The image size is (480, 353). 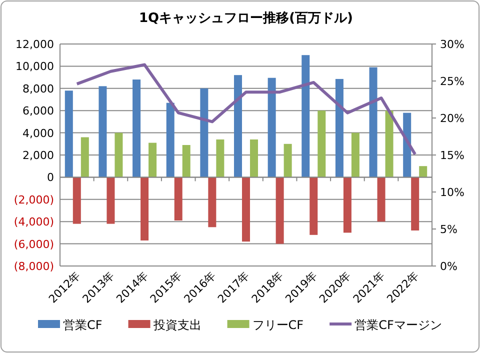 What do you see at coordinates (278, 325) in the screenshot?
I see `legend-label: フリーCF` at bounding box center [278, 325].